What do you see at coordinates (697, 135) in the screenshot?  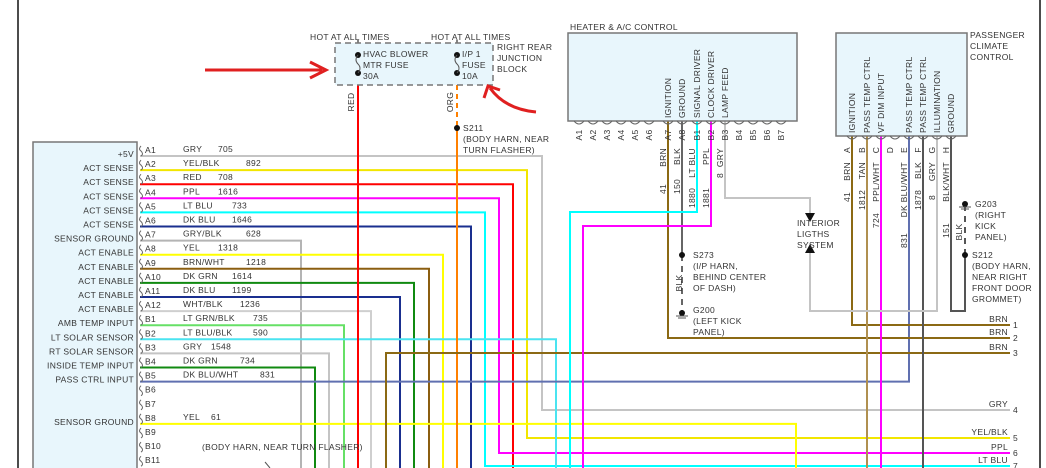 I see `pin-label: B1` at bounding box center [697, 135].